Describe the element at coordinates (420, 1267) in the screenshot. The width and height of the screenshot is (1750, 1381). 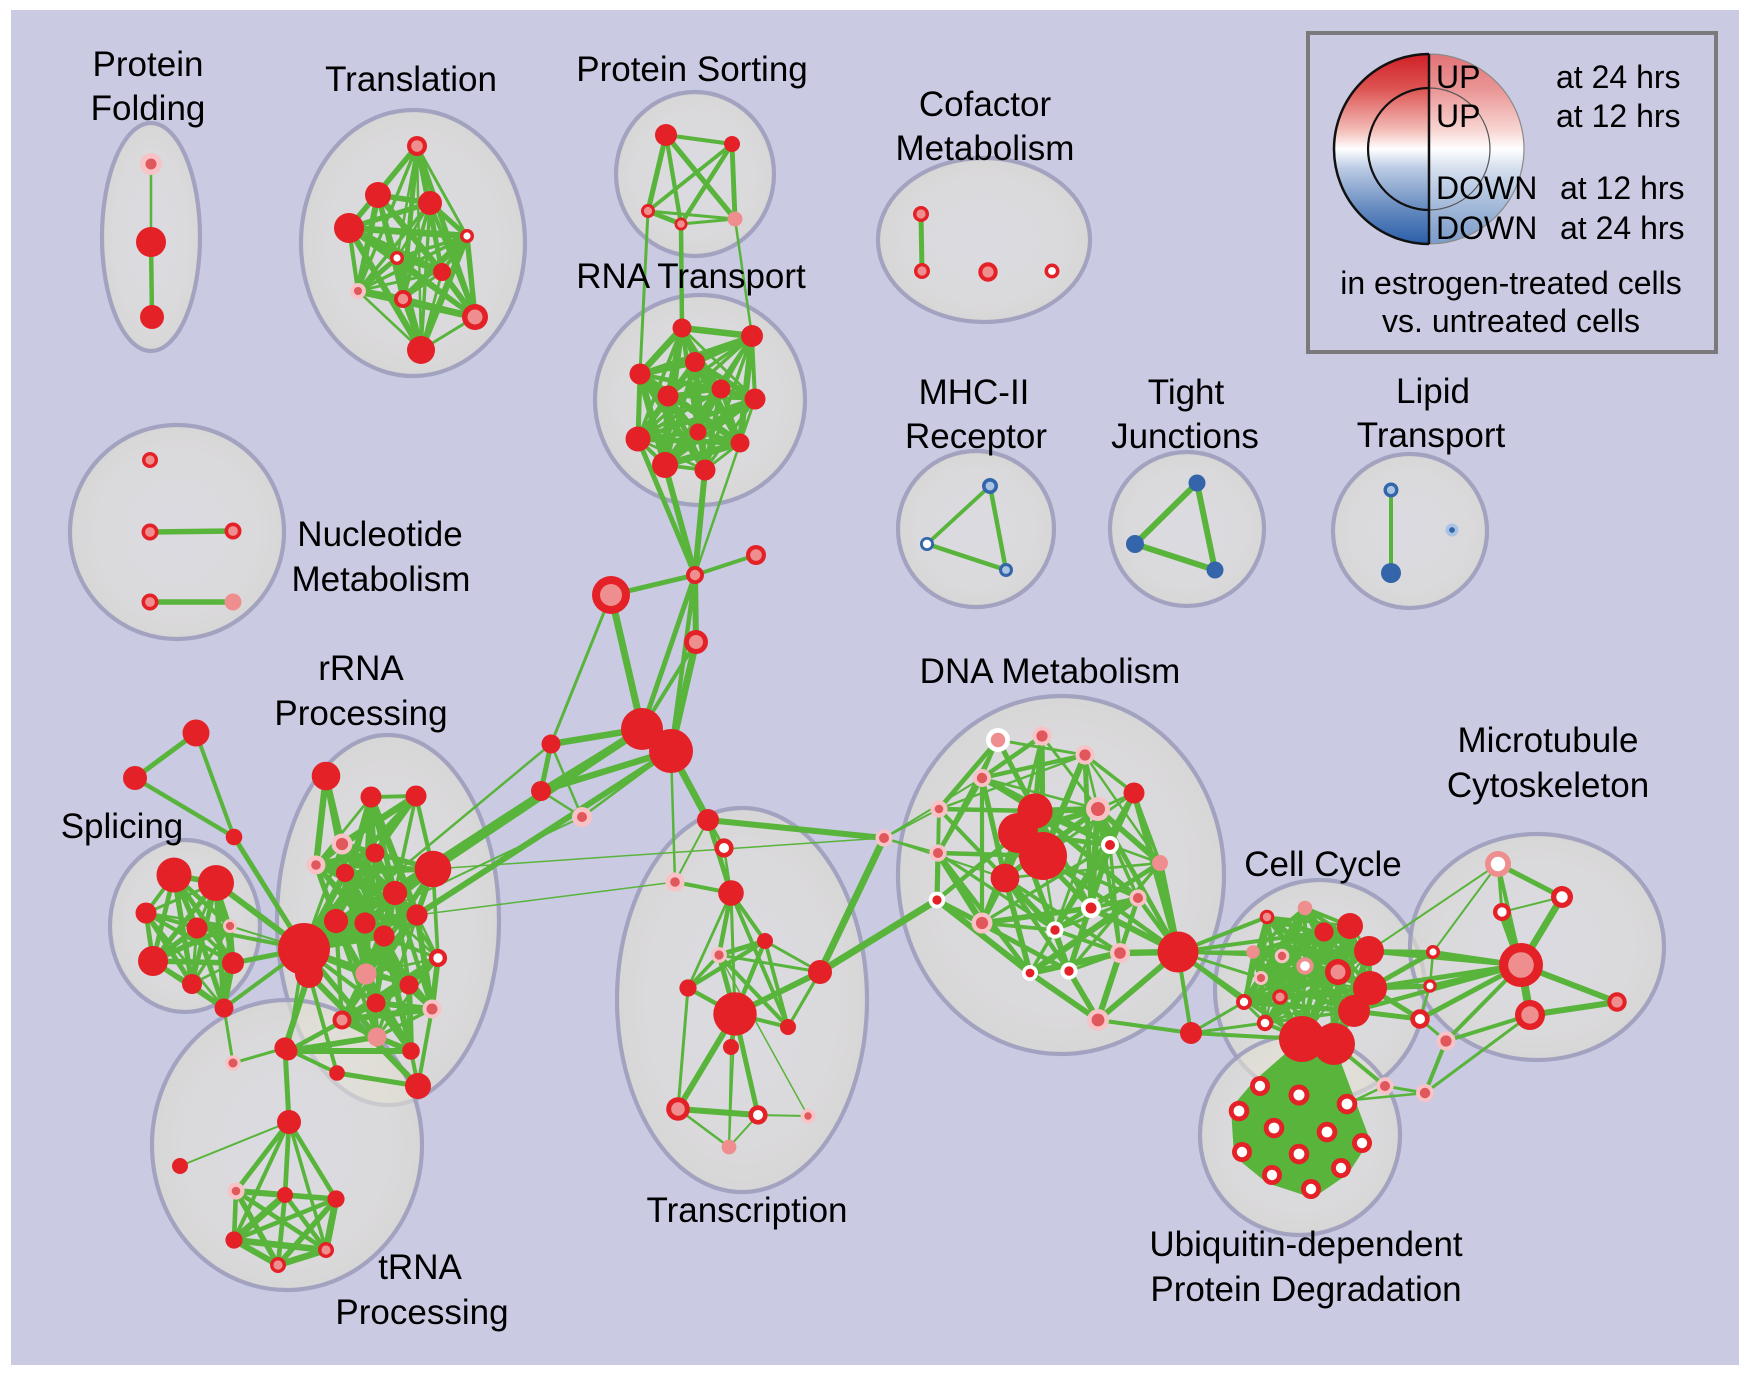
I see `svg-text: tRNA` at that location.